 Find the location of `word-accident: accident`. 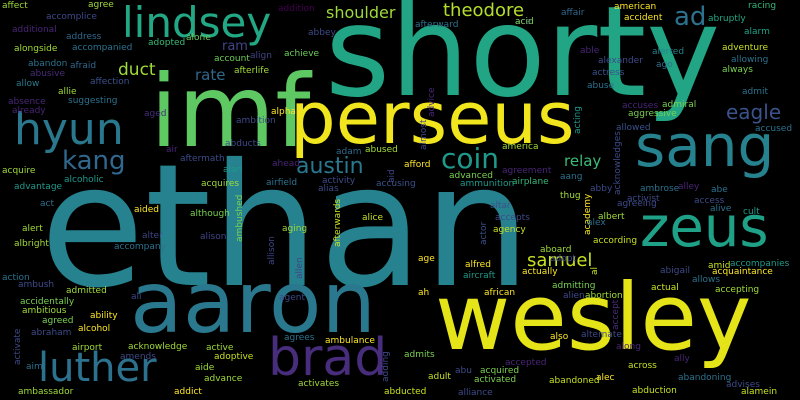

word-accident: accident is located at coordinates (643, 18).